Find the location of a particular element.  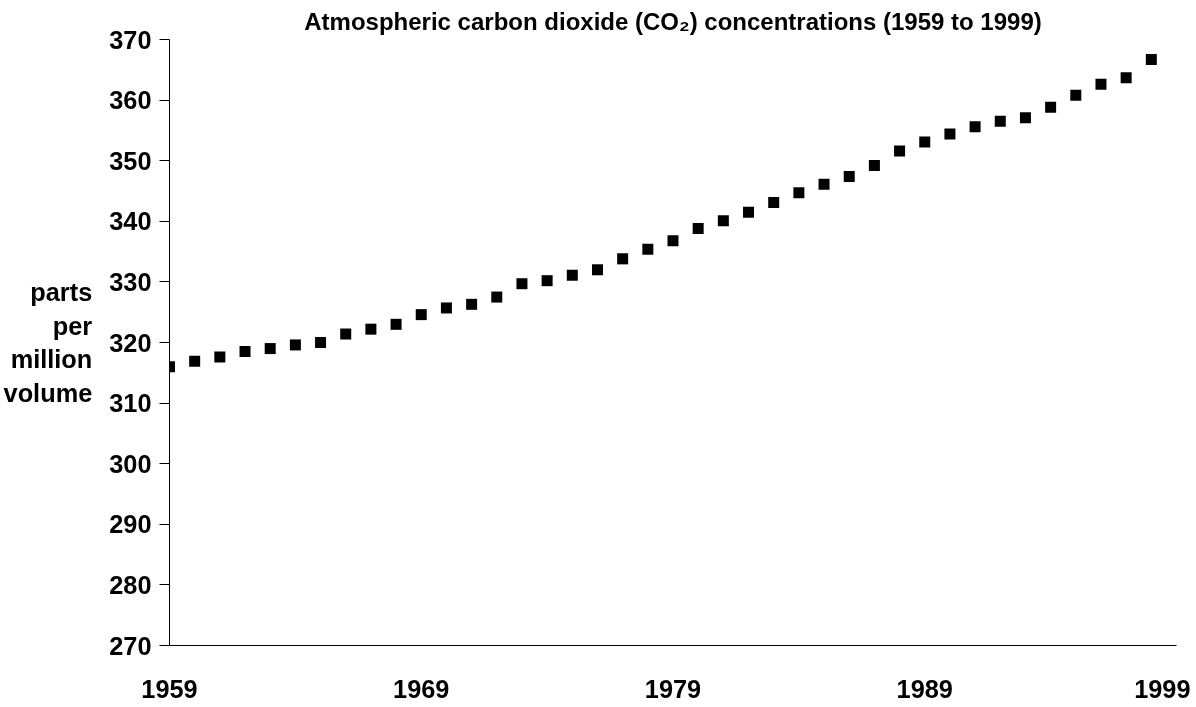

x-tick-label: 1959 is located at coordinates (169, 688).